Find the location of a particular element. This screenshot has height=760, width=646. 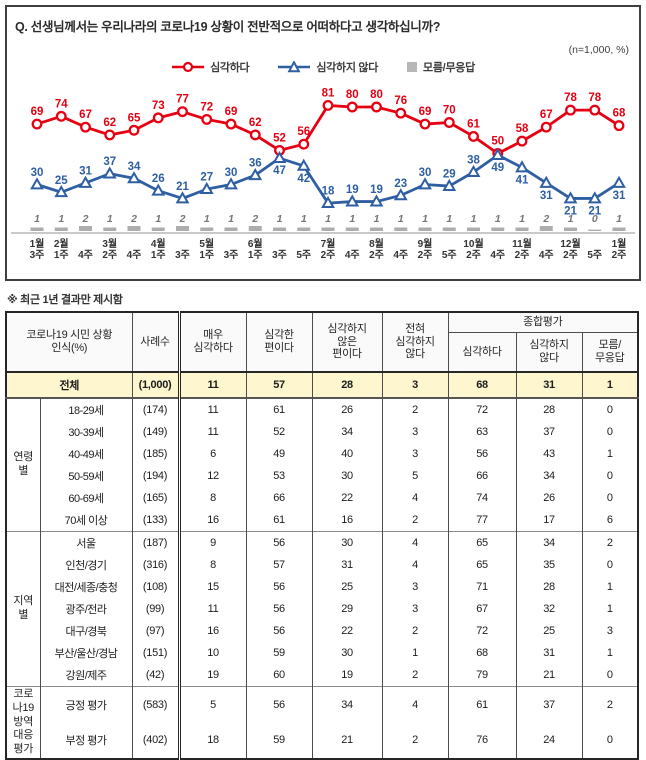

row-value: 4 is located at coordinates (415, 542).